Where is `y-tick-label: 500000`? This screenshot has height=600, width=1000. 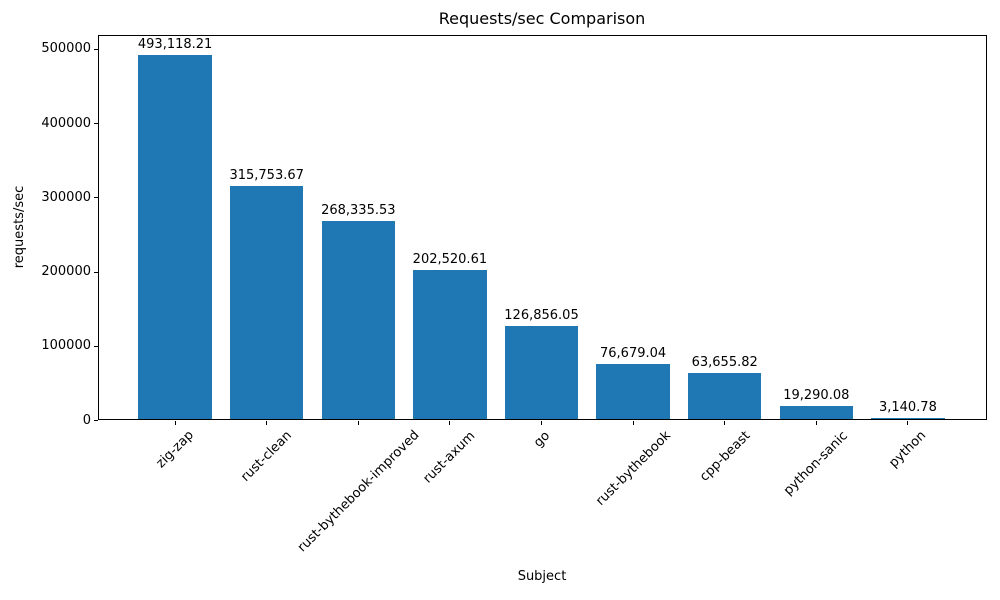
y-tick-label: 500000 is located at coordinates (66, 49).